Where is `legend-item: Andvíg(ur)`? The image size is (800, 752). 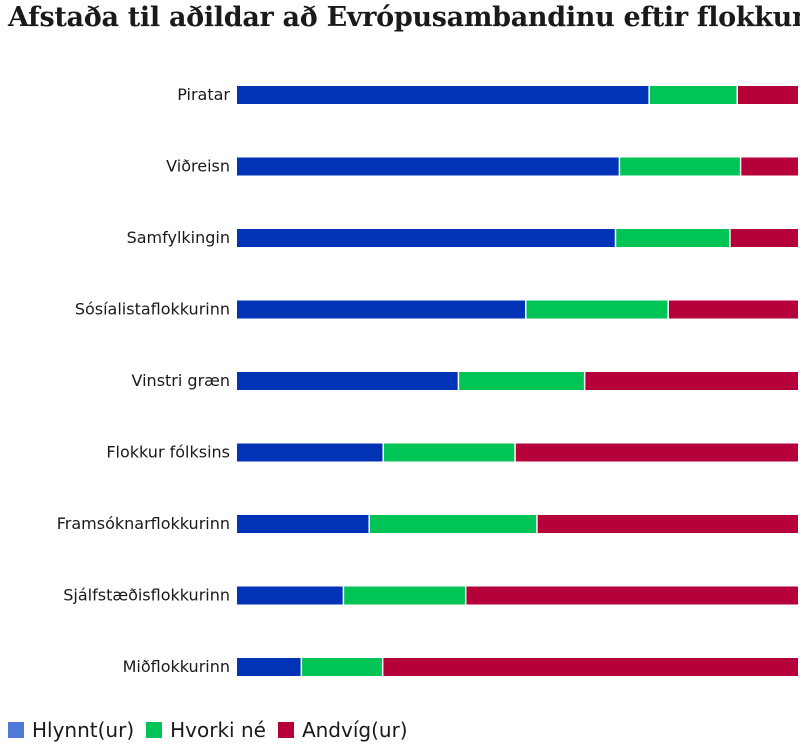
legend-item: Andvíg(ur) is located at coordinates (342, 730).